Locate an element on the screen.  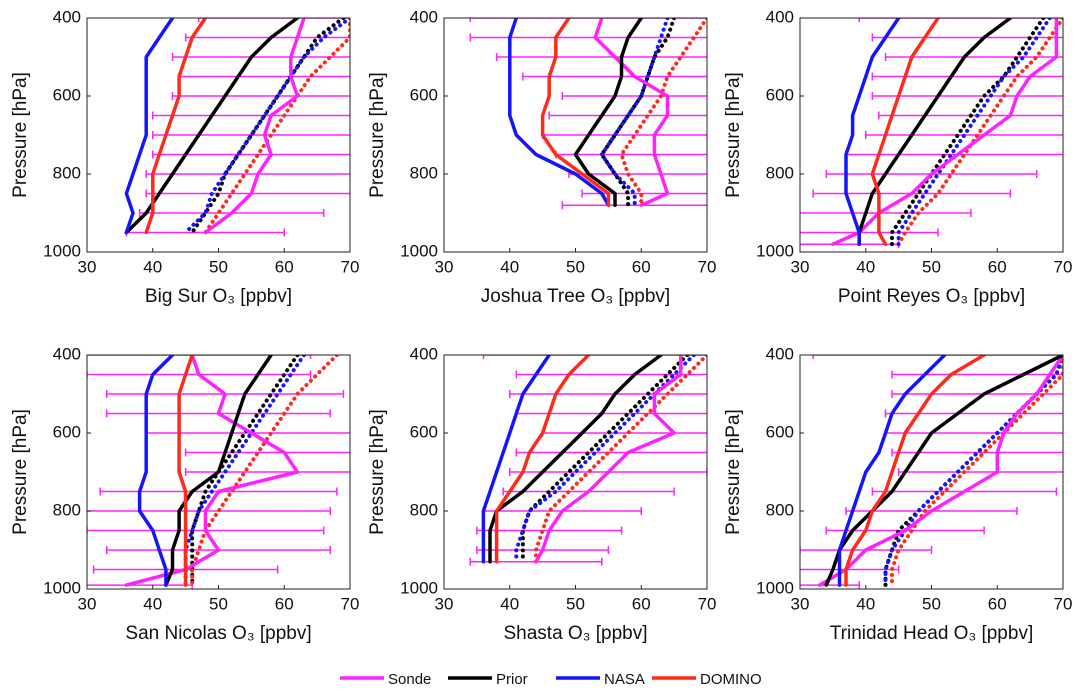
legend: Sonde Prior NASA DOMINO is located at coordinates (551, 679).